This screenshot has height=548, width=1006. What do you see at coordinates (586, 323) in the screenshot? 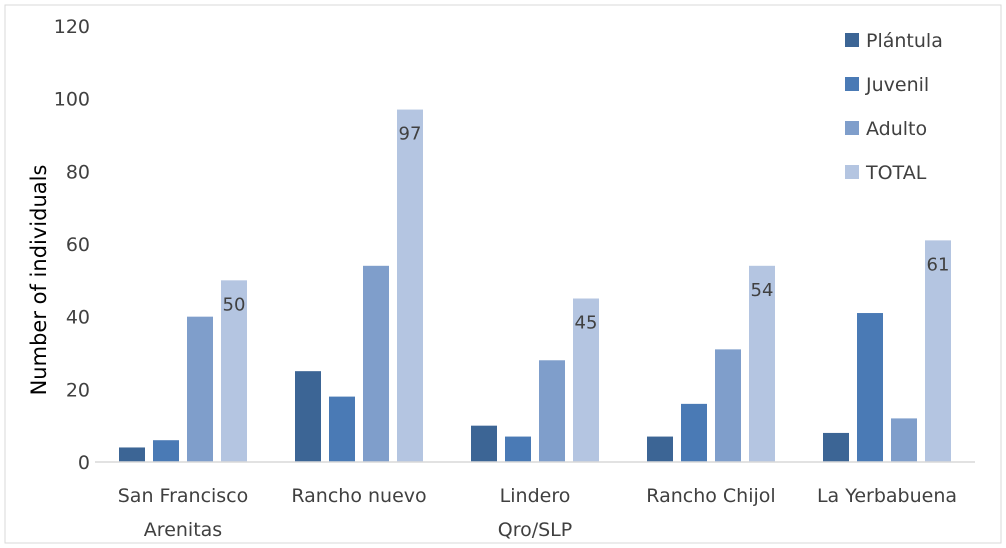
I see `data-label: 45` at bounding box center [586, 323].